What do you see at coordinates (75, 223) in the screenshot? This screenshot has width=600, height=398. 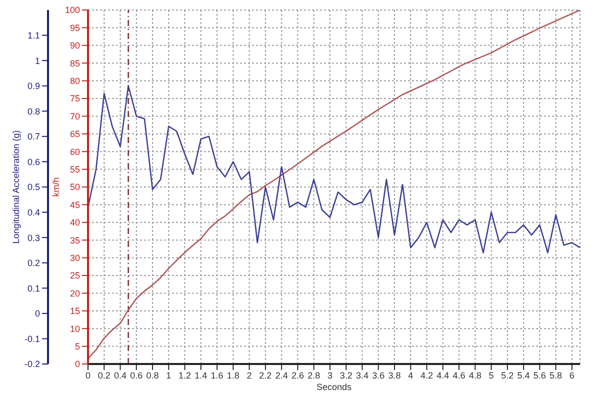 I see `y-tick-label: 40` at bounding box center [75, 223].